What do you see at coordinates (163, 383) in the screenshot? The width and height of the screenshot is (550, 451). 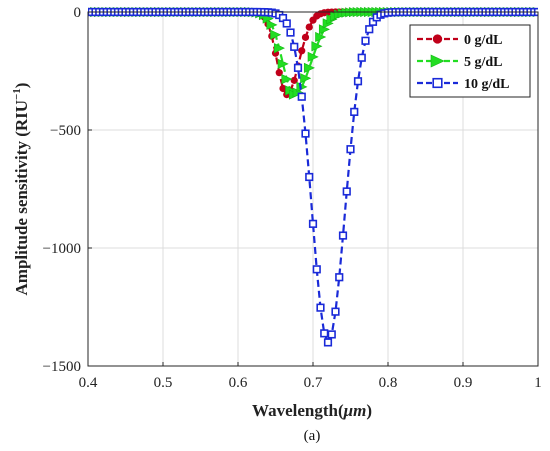 I see `x-tick-label: 0.5` at bounding box center [163, 383].